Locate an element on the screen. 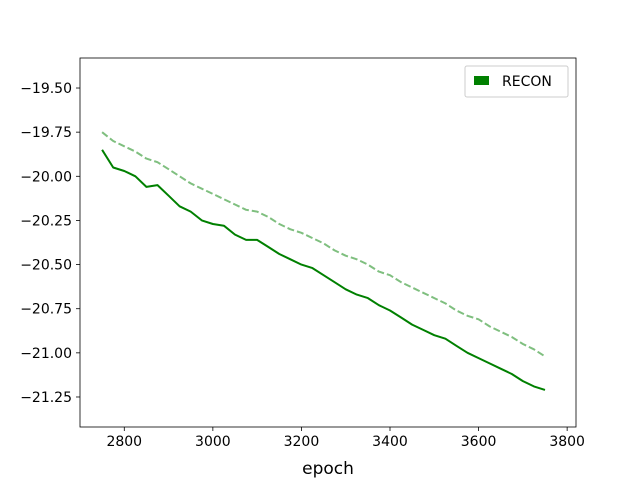 The width and height of the screenshot is (640, 480). legend-swatch-recon is located at coordinates (481, 80).